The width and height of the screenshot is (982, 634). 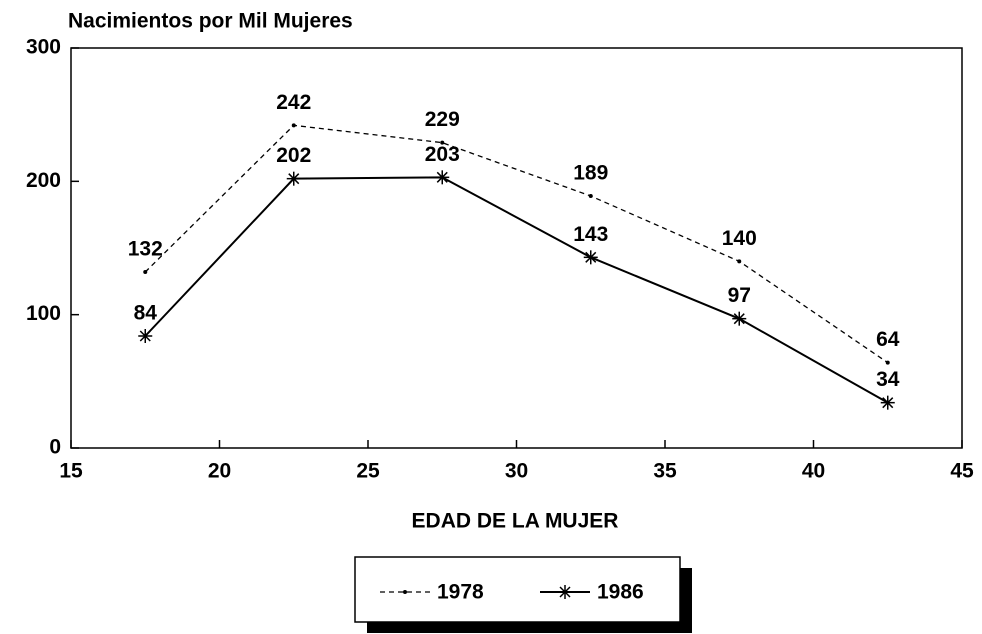 What do you see at coordinates (43, 180) in the screenshot?
I see `y-tick-label: 200` at bounding box center [43, 180].